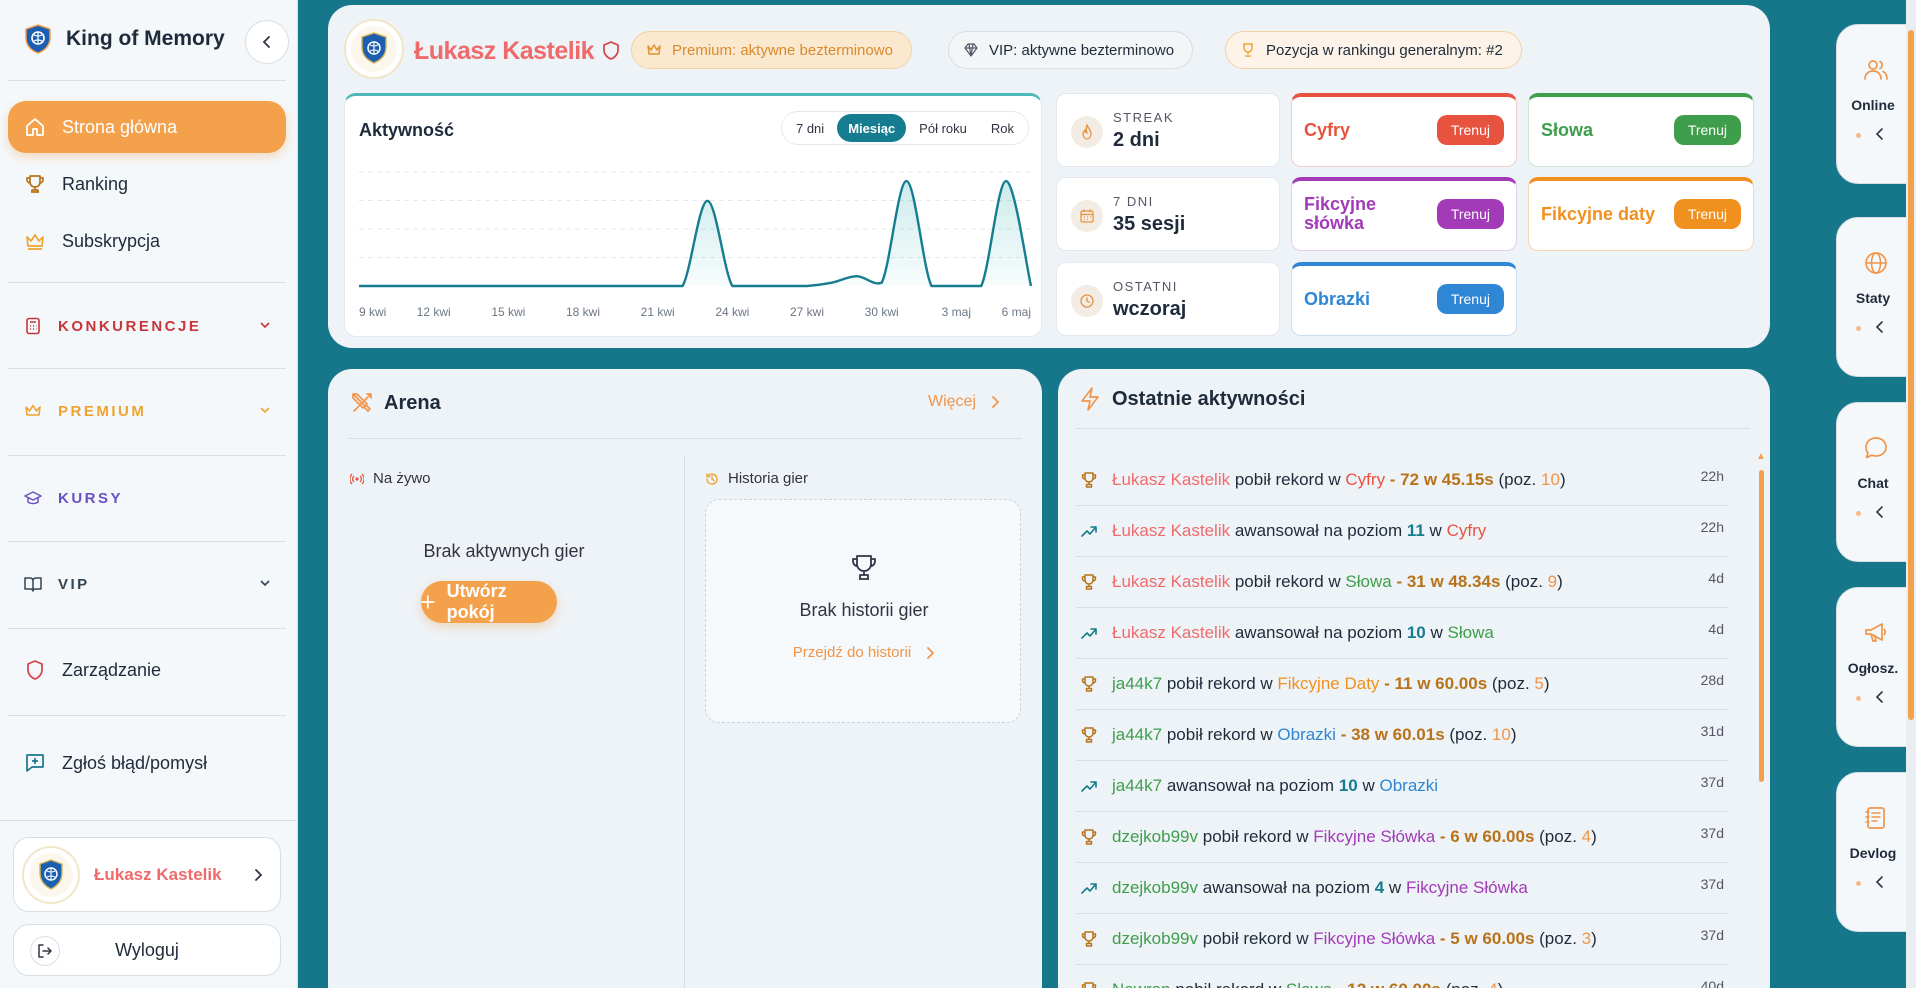 The image size is (1916, 988). Describe the element at coordinates (1470, 214) in the screenshot. I see `train-fikcyjne-slowka-button: Trenuj` at that location.